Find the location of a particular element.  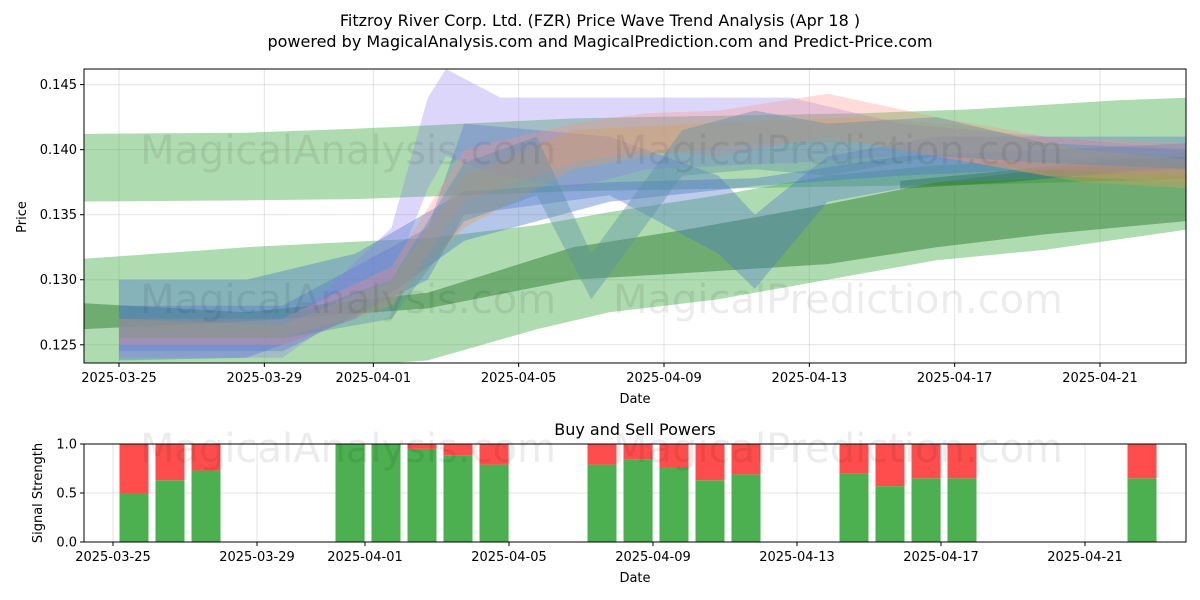

price-y-label: Price is located at coordinates (22, 217).